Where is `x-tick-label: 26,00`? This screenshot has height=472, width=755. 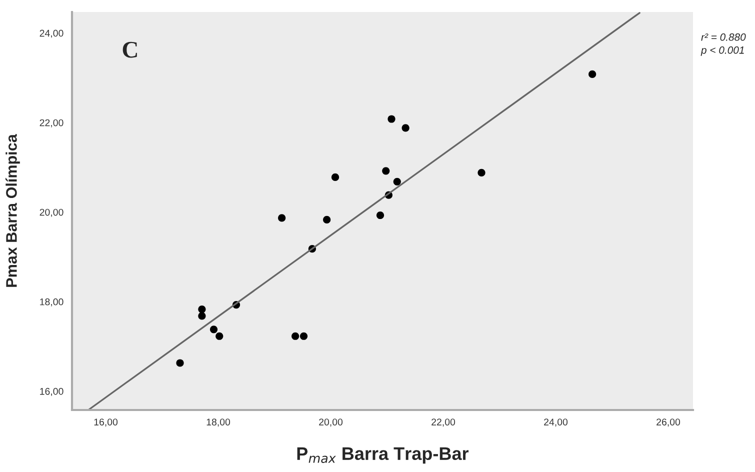
x-tick-label: 26,00 is located at coordinates (668, 422).